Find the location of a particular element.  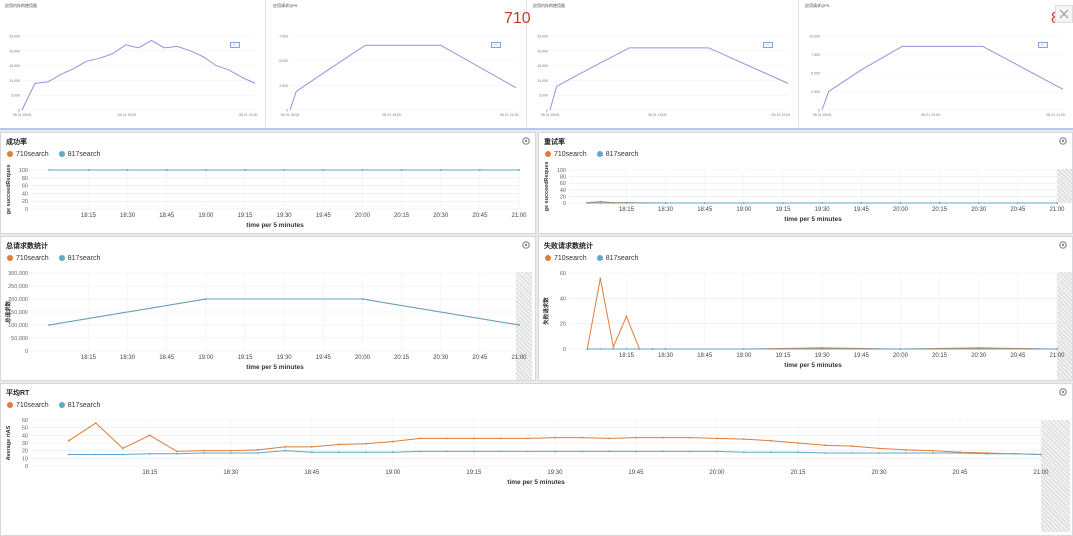

x-tick-label: 20:00 is located at coordinates (363, 358).